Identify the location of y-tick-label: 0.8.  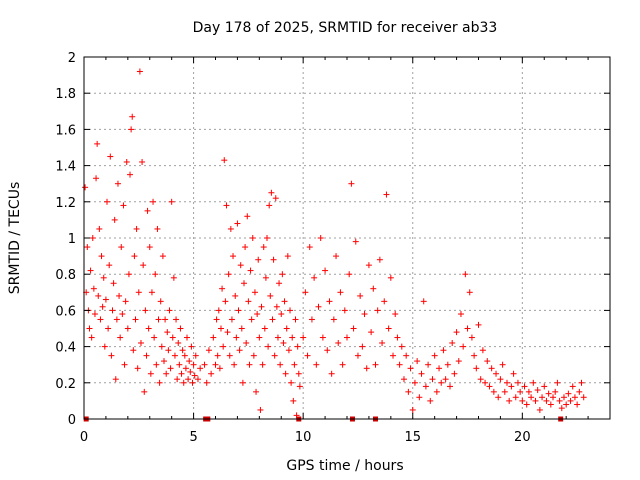
(65, 275).